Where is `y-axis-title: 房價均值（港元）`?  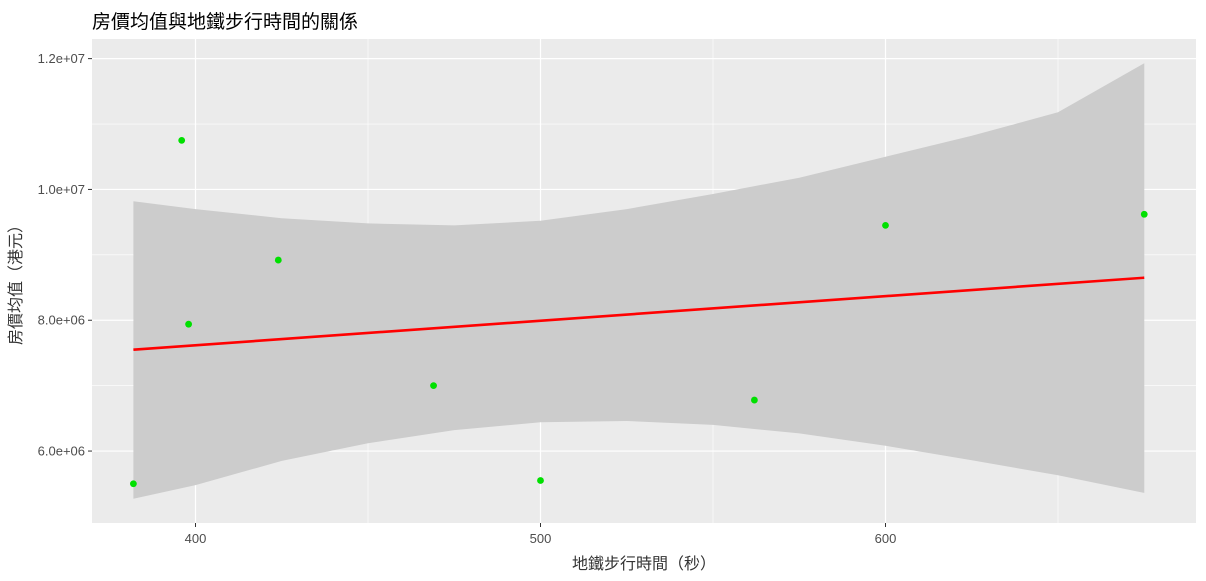
y-axis-title: 房價均值（港元） is located at coordinates (15, 281).